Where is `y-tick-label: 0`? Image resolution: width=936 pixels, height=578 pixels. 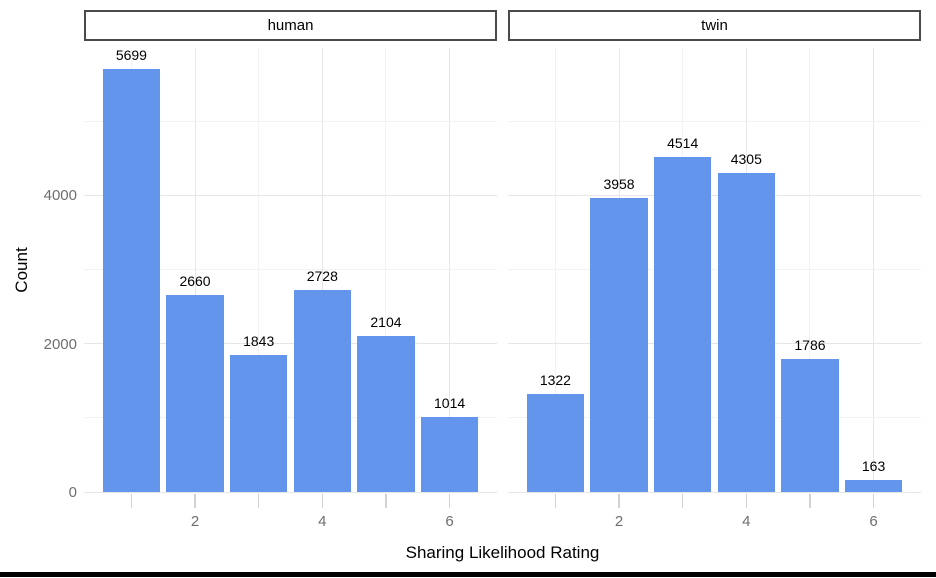
y-tick-label: 0 is located at coordinates (72, 492).